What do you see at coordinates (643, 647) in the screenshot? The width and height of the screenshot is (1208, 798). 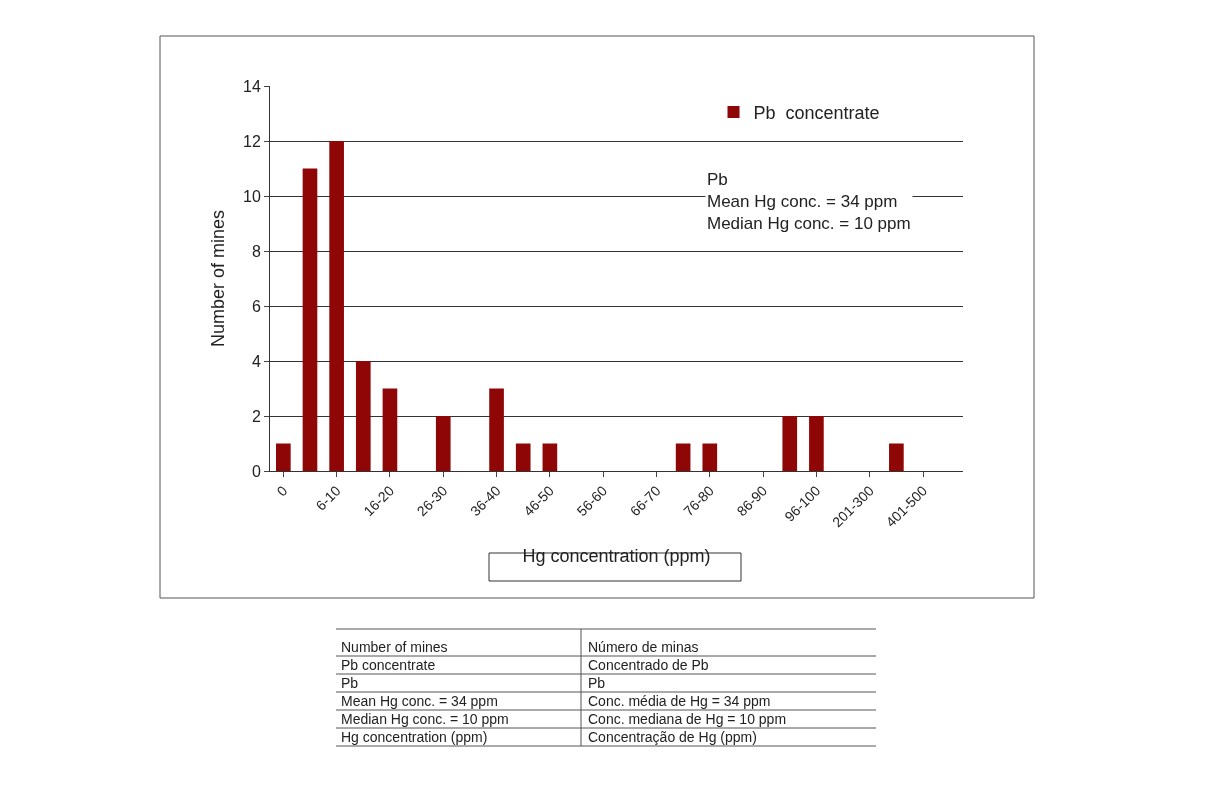 I see `text: Número de minas` at bounding box center [643, 647].